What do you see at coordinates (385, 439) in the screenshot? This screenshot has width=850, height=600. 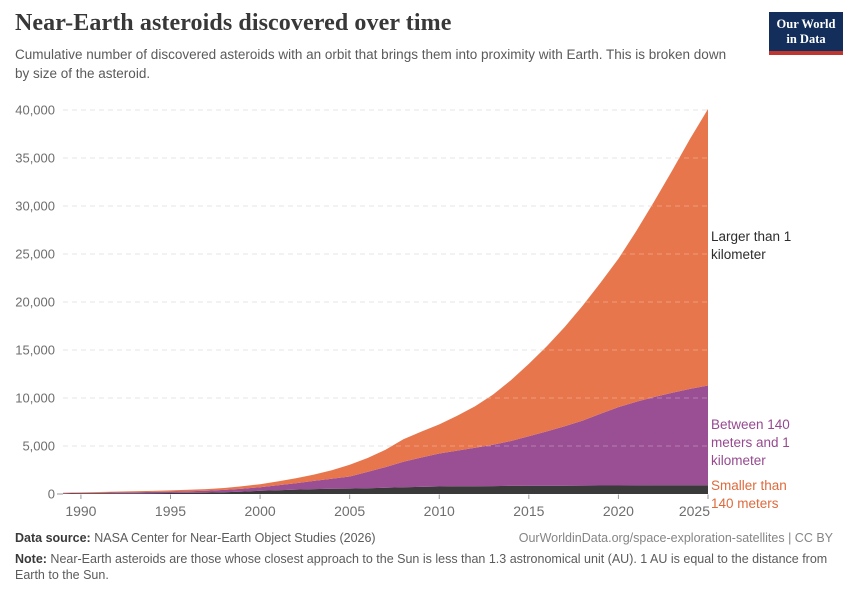 I see `area-between-140-meters-and-1-kilometer` at bounding box center [385, 439].